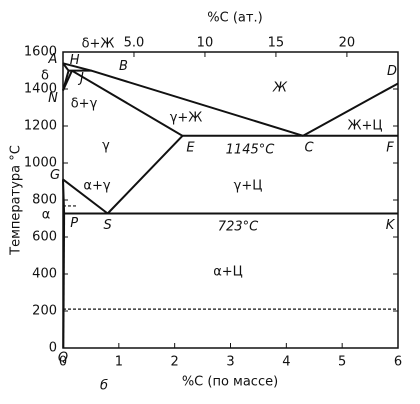 This screenshot has width=420, height=404. What do you see at coordinates (391, 225) in the screenshot?
I see `point-label: K` at bounding box center [391, 225].